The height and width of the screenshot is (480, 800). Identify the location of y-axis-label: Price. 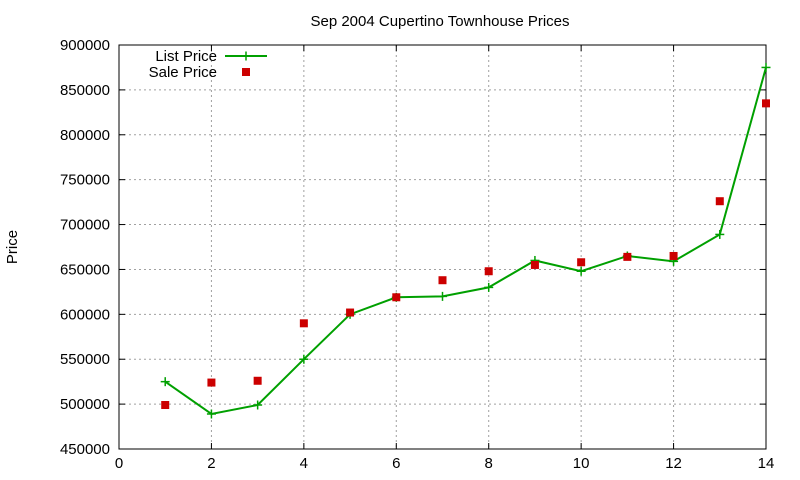
(12, 247).